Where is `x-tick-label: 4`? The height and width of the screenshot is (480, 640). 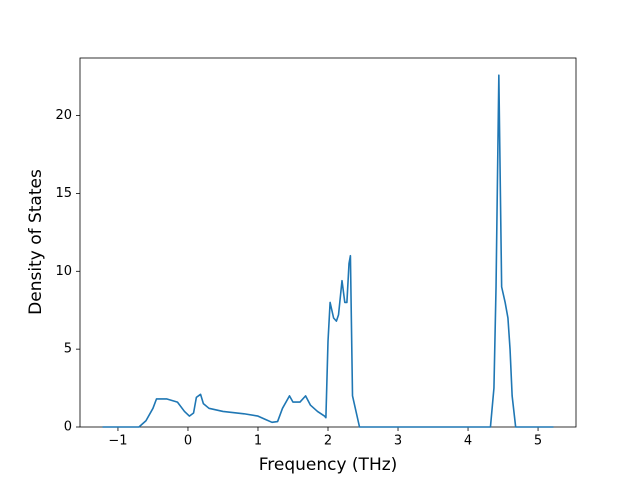 x-tick-label: 4 is located at coordinates (468, 441).